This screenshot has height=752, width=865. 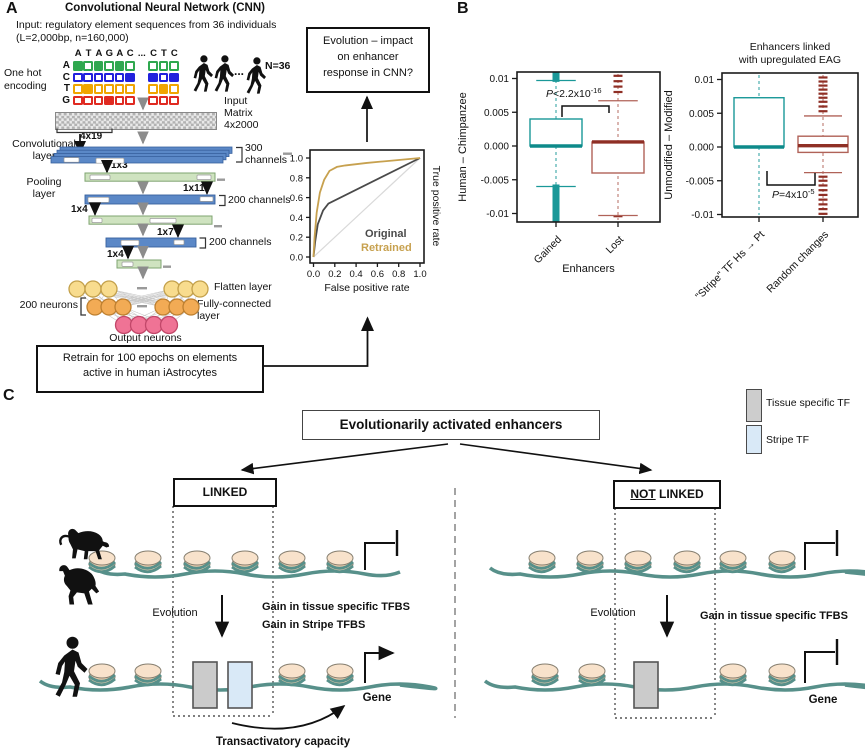 What do you see at coordinates (588, 269) in the screenshot?
I see `svg-text: Enhancers` at bounding box center [588, 269].